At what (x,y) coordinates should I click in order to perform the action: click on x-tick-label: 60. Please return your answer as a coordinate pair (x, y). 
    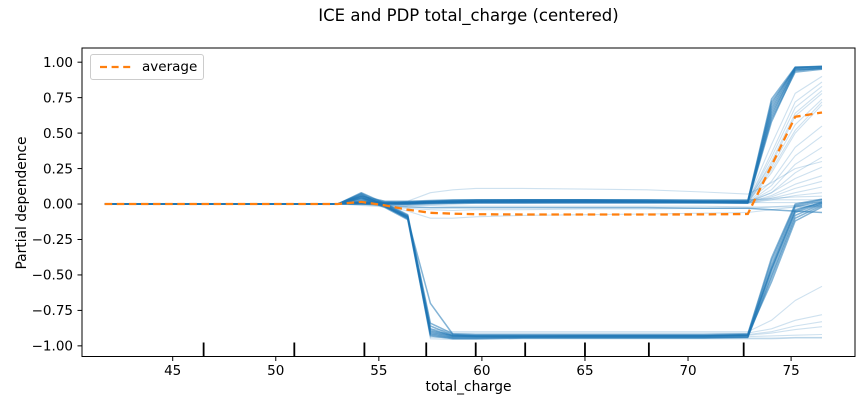
    Looking at the image, I should click on (481, 371).